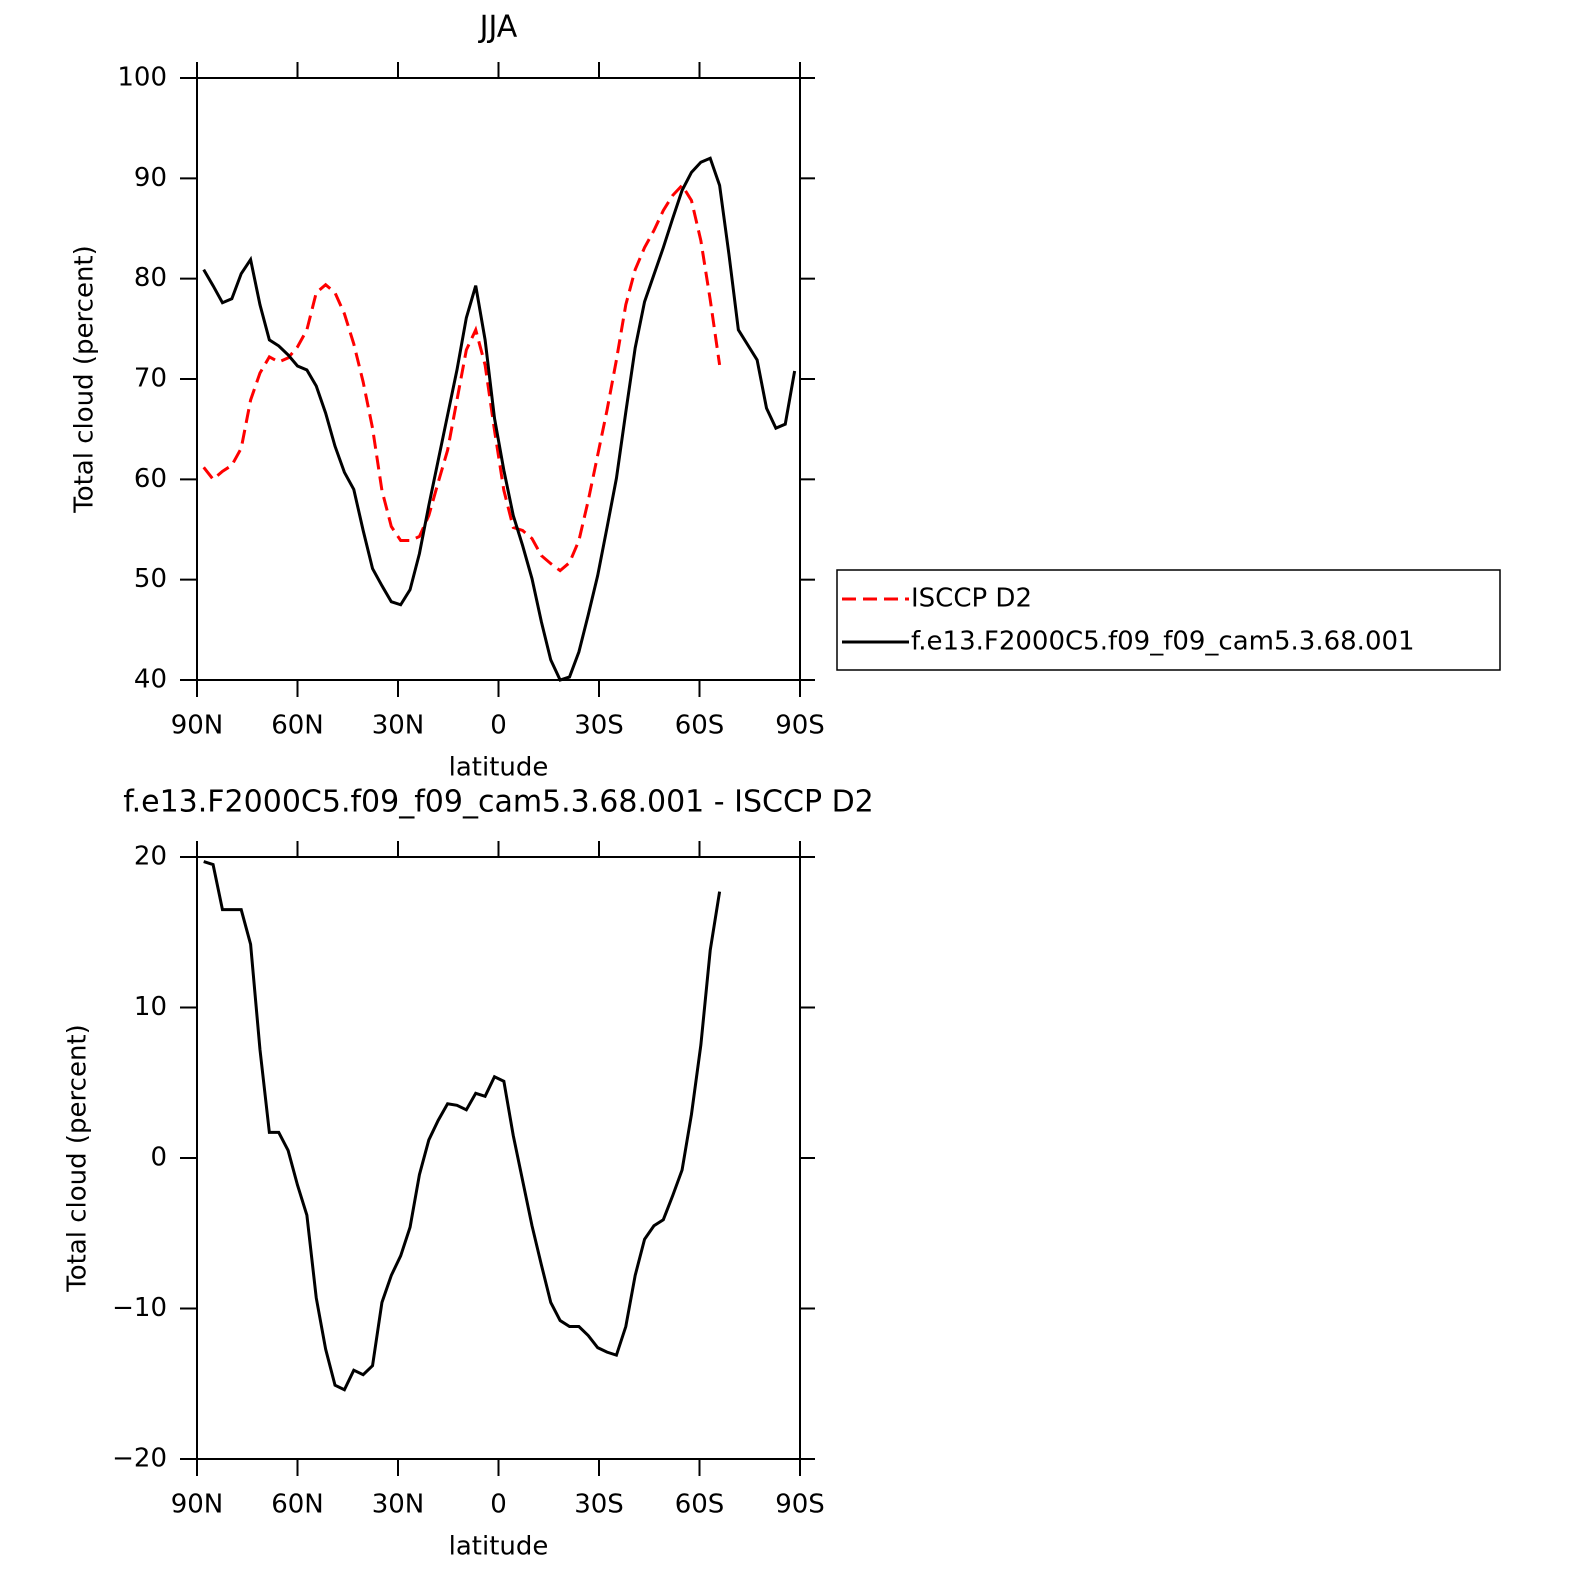 This screenshot has height=1574, width=1574. Describe the element at coordinates (150, 1007) in the screenshot. I see `y-tick-label: 10` at that location.